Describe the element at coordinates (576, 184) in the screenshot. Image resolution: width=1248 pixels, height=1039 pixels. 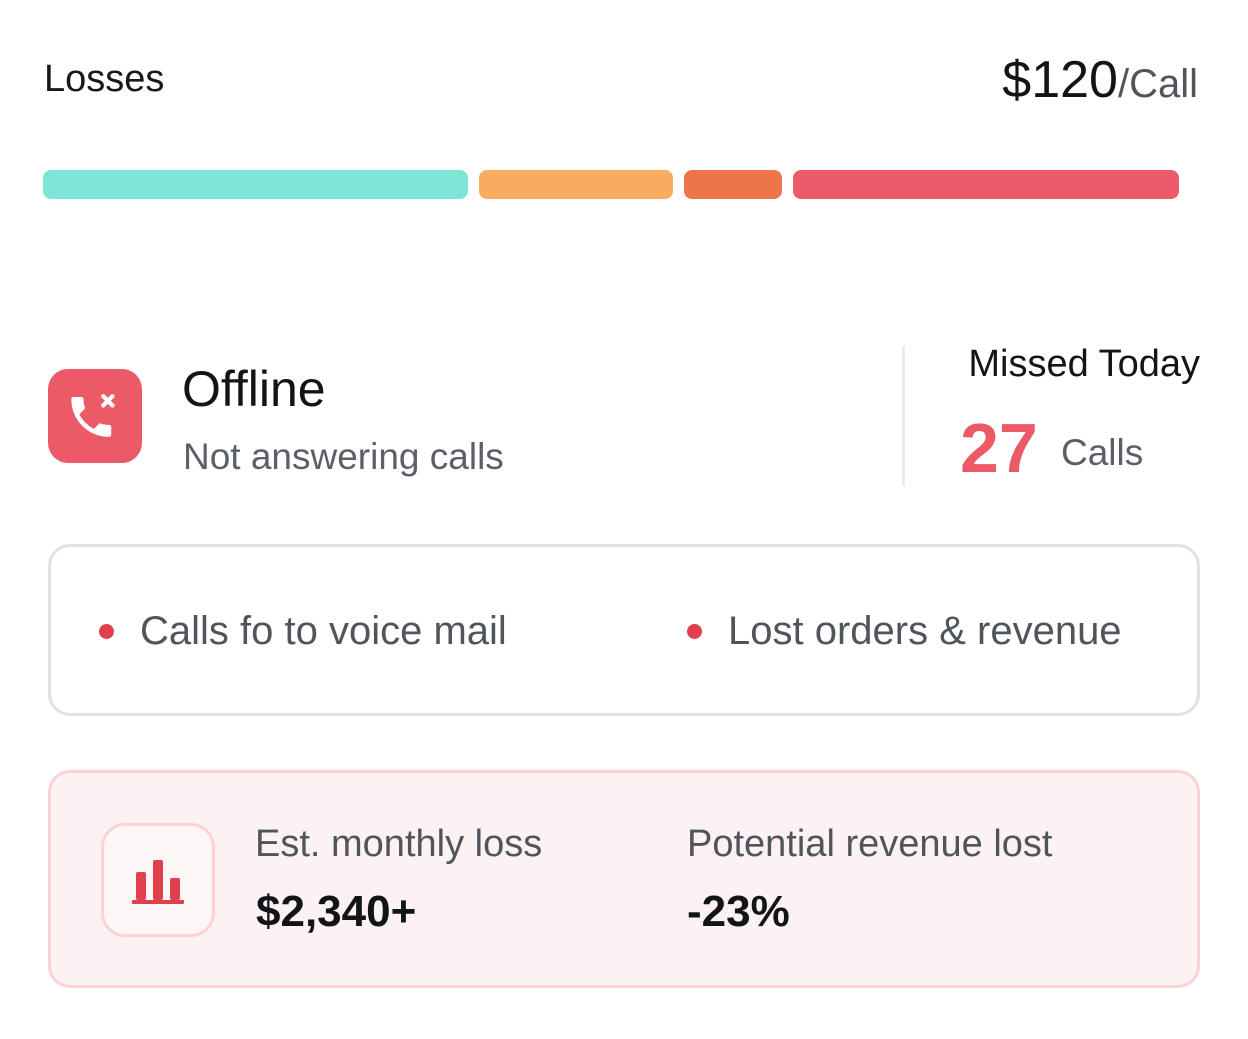
I see `loss-segment-light-orange` at that location.